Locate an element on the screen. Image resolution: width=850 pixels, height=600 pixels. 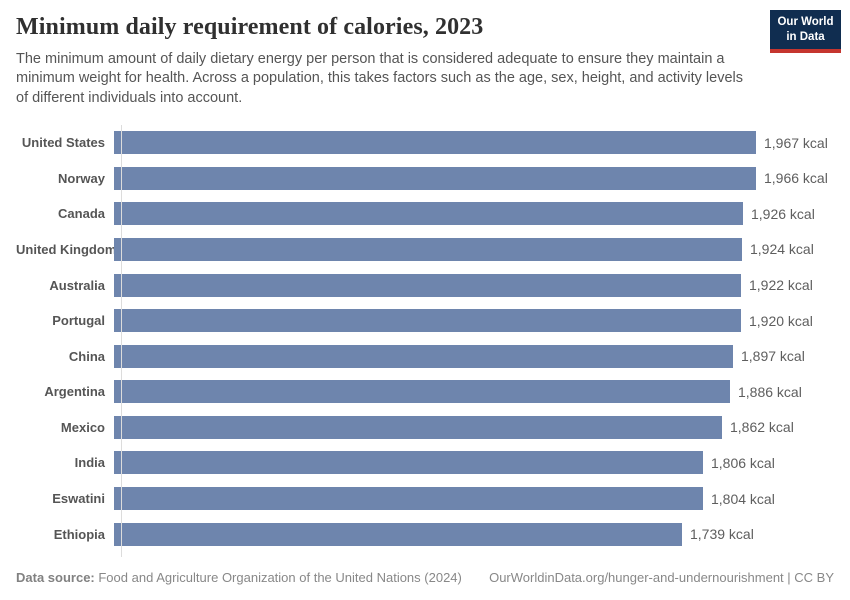
bar-row: United Kingdom 1,924 kcal is located at coordinates (425, 250).